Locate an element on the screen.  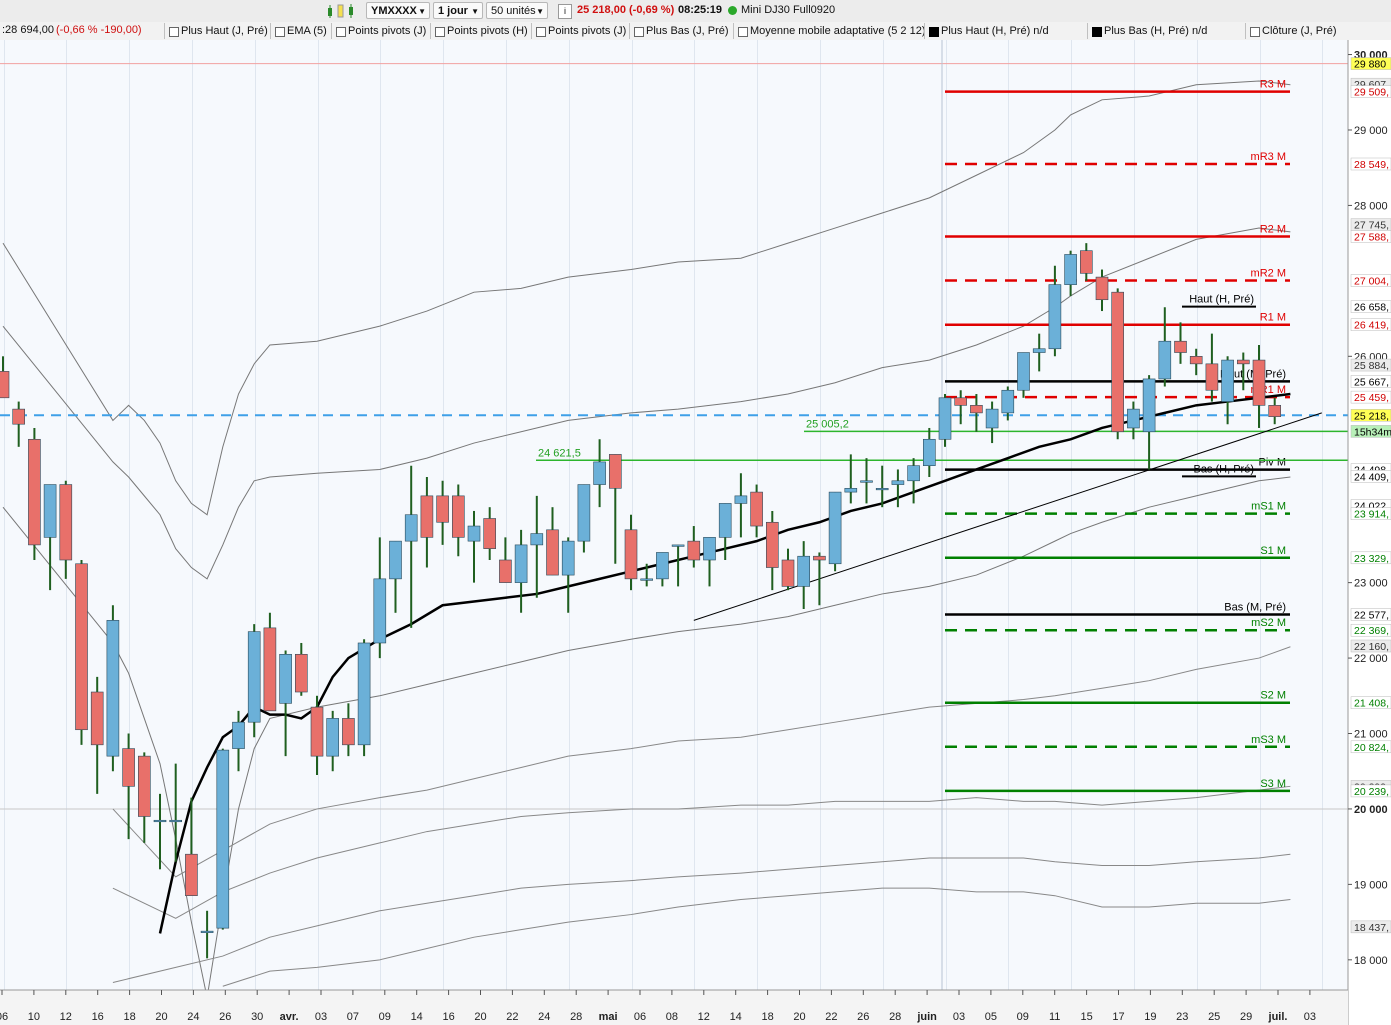
units-select: 50 unités ▼ is located at coordinates (517, 10).